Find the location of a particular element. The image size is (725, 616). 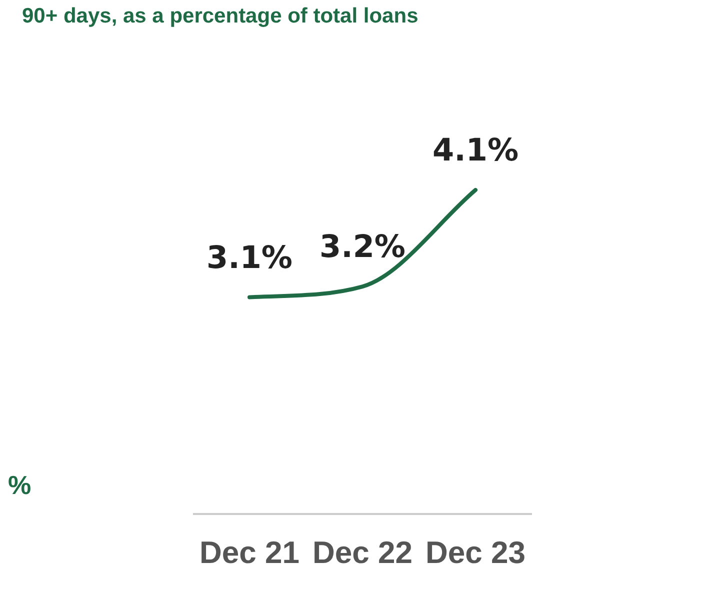

chart-title: 90+ days, as a percentage of total loans is located at coordinates (220, 16).